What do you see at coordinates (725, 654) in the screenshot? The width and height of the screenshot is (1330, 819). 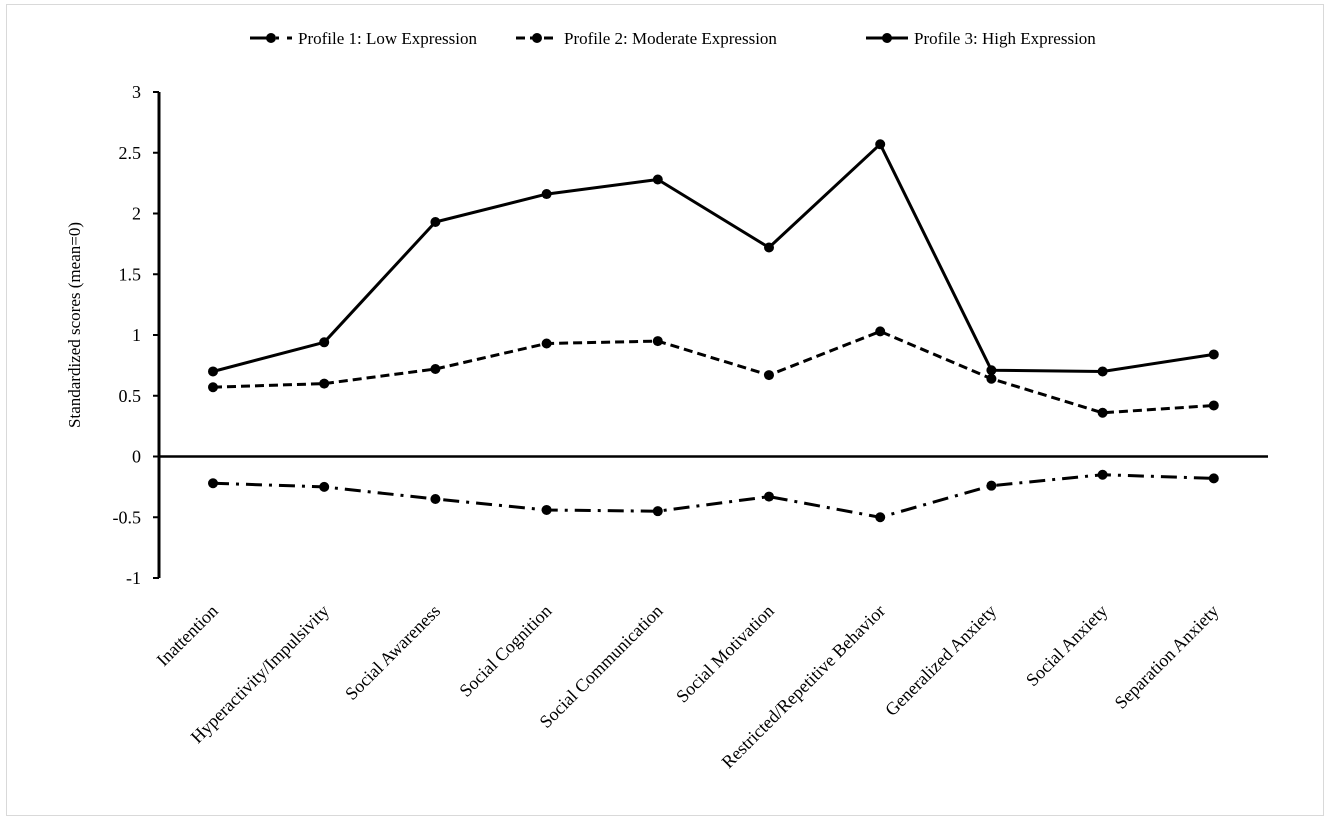 I see `x-tick-label: Social Motivation` at bounding box center [725, 654].